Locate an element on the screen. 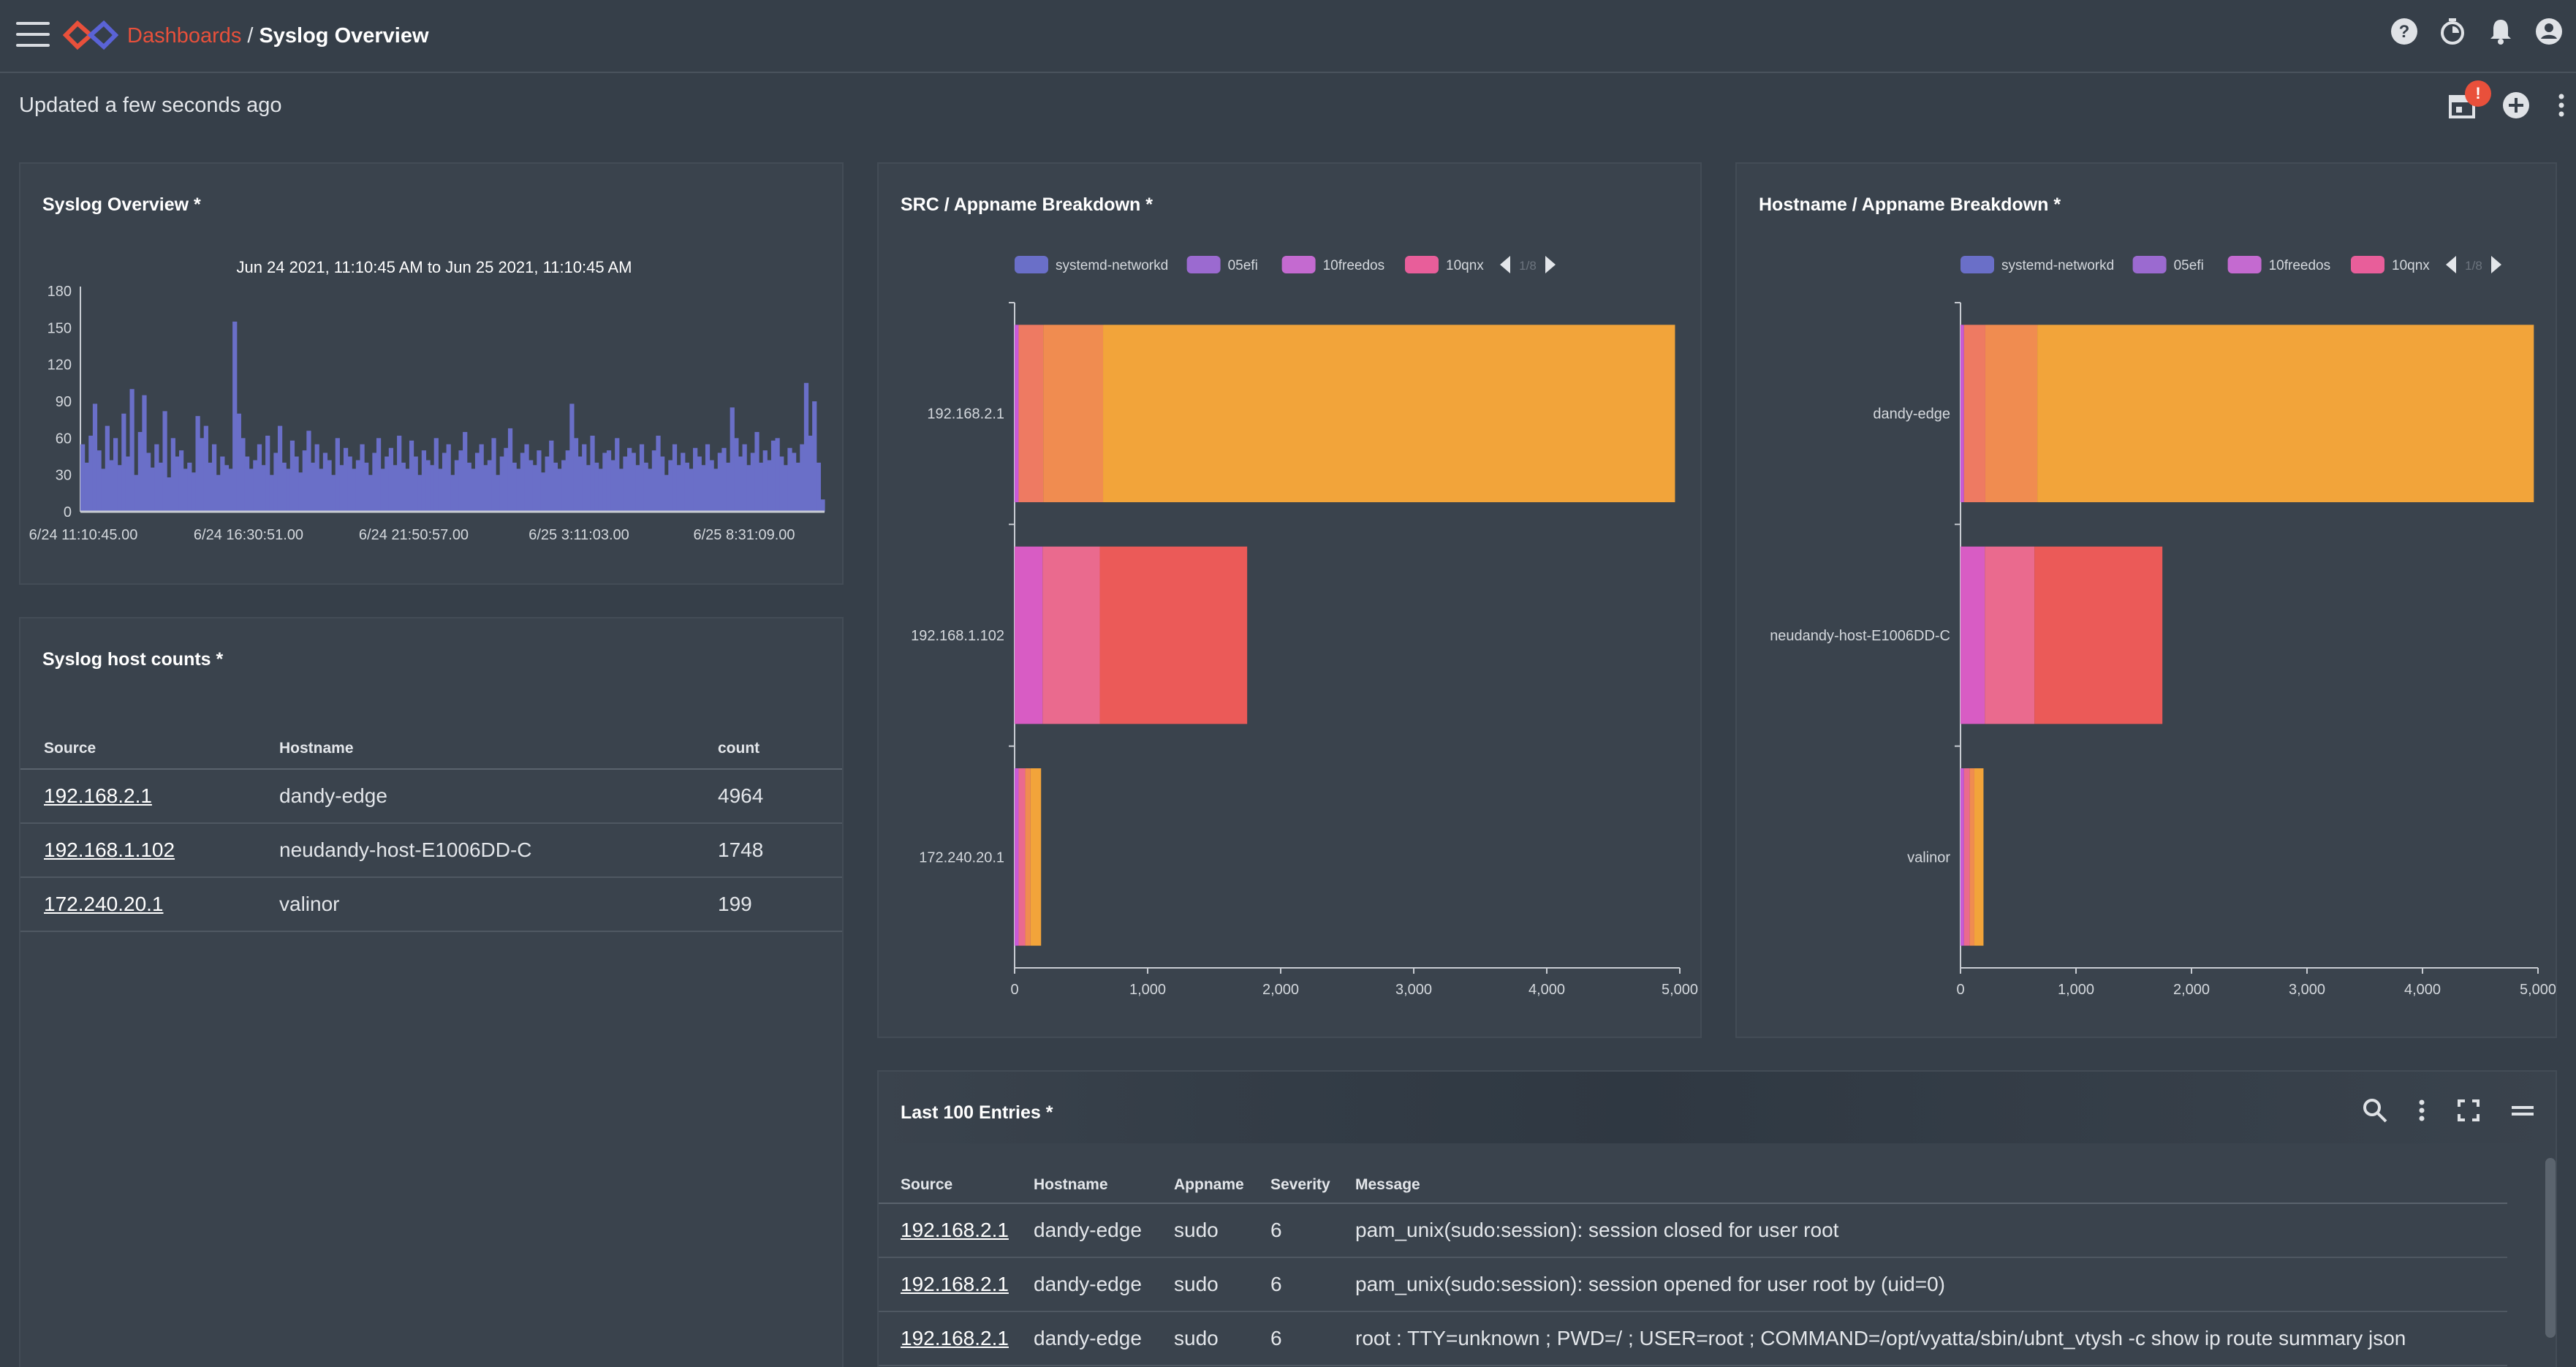 This screenshot has height=1367, width=2576. column-header-message: Message is located at coordinates (1931, 1185).